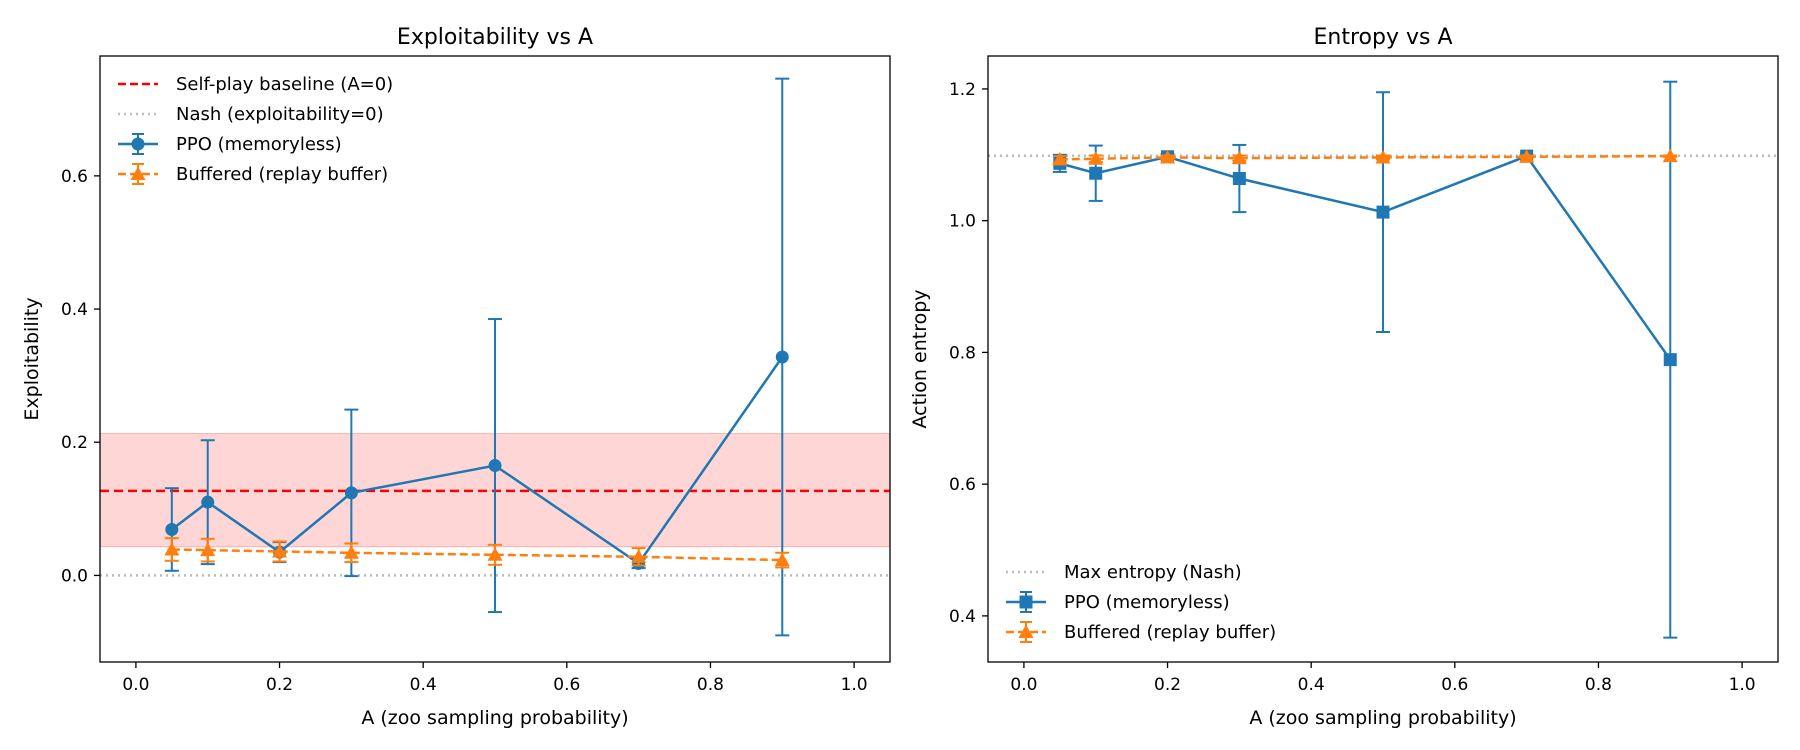  What do you see at coordinates (962, 353) in the screenshot?
I see `y-tick-label: 0.8` at bounding box center [962, 353].